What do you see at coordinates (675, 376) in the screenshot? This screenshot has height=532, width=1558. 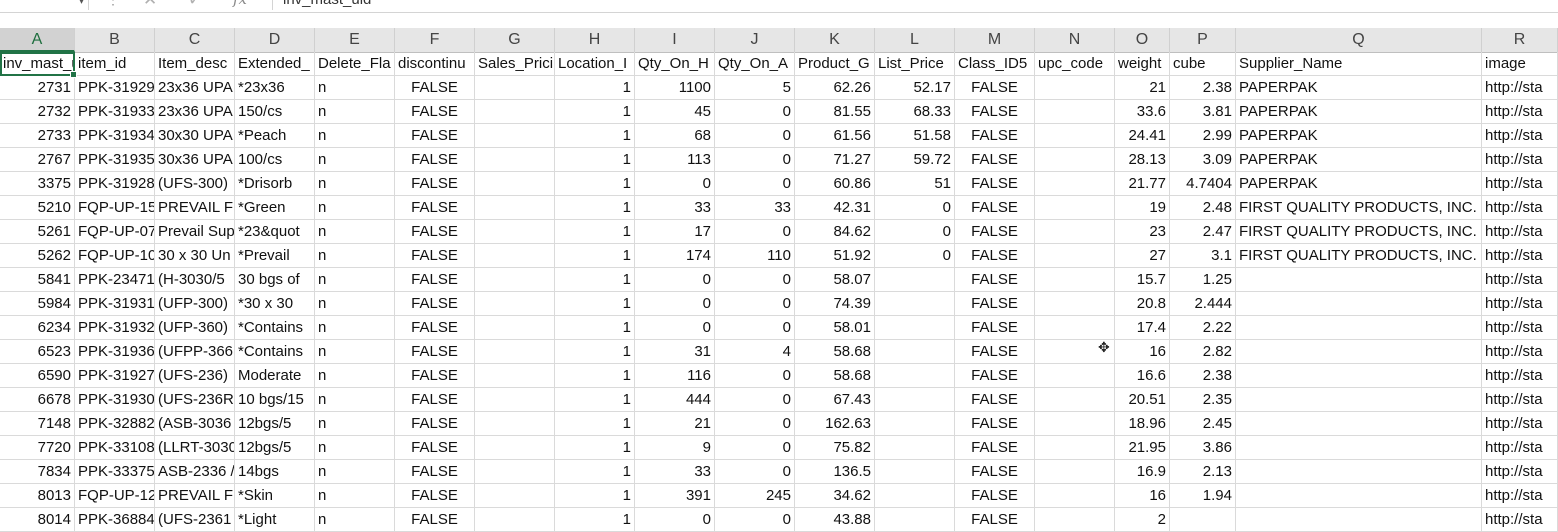 I see `cell-i: 116` at bounding box center [675, 376].